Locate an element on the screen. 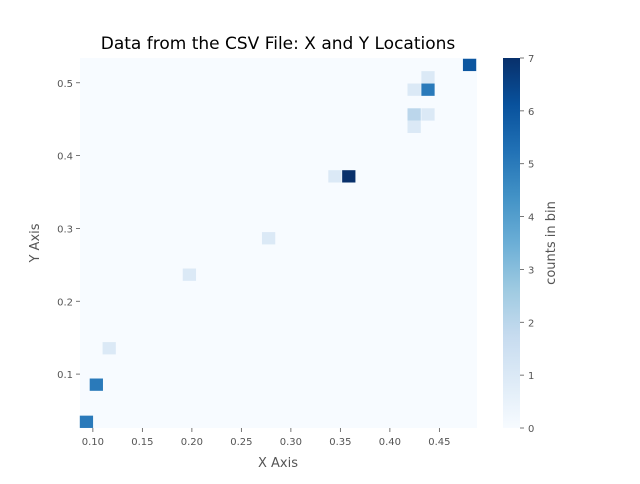  colorbar-tick-label: 0 is located at coordinates (531, 429).